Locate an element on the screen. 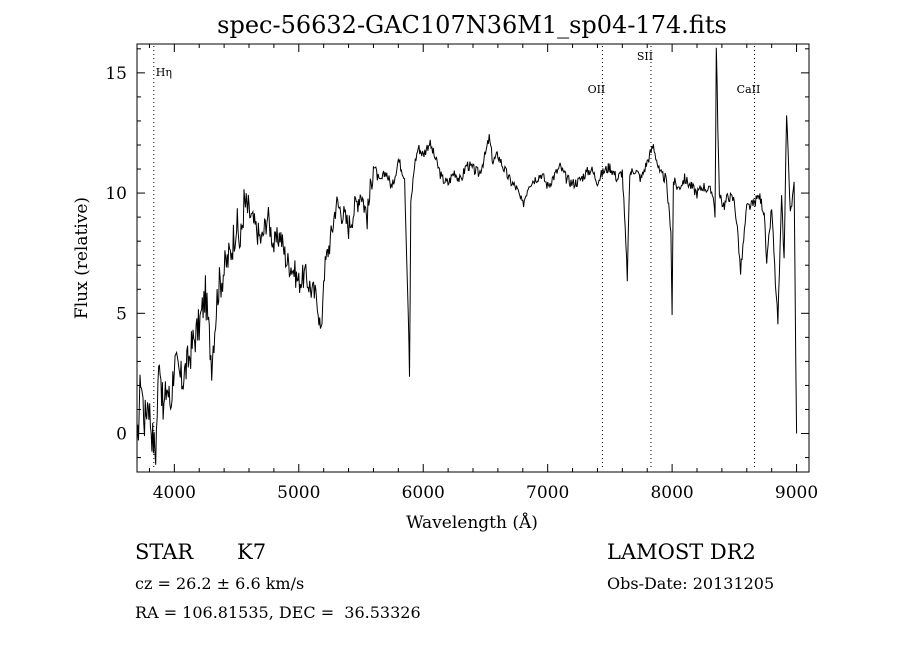 Image resolution: width=900 pixels, height=650 pixels. line-marker-label: CaII is located at coordinates (749, 89).